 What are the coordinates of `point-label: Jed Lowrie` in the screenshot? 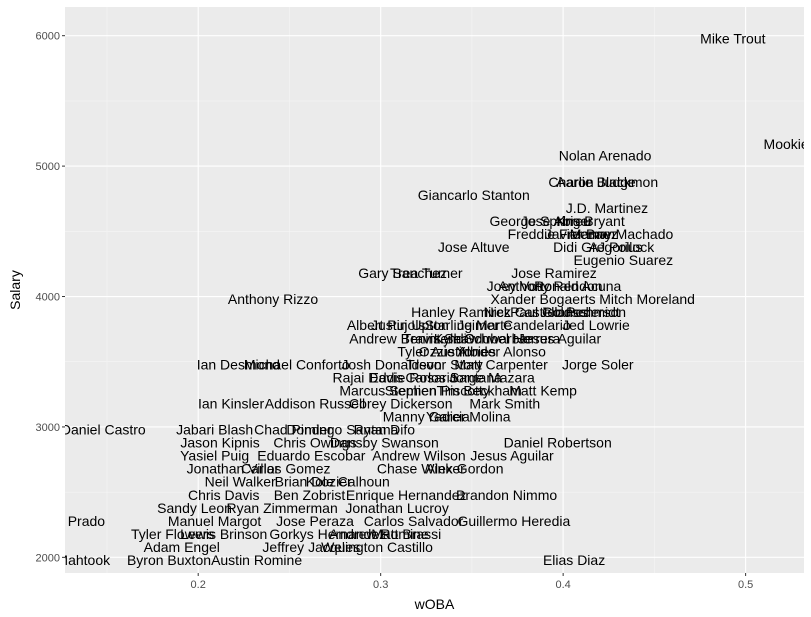 It's located at (596, 325).